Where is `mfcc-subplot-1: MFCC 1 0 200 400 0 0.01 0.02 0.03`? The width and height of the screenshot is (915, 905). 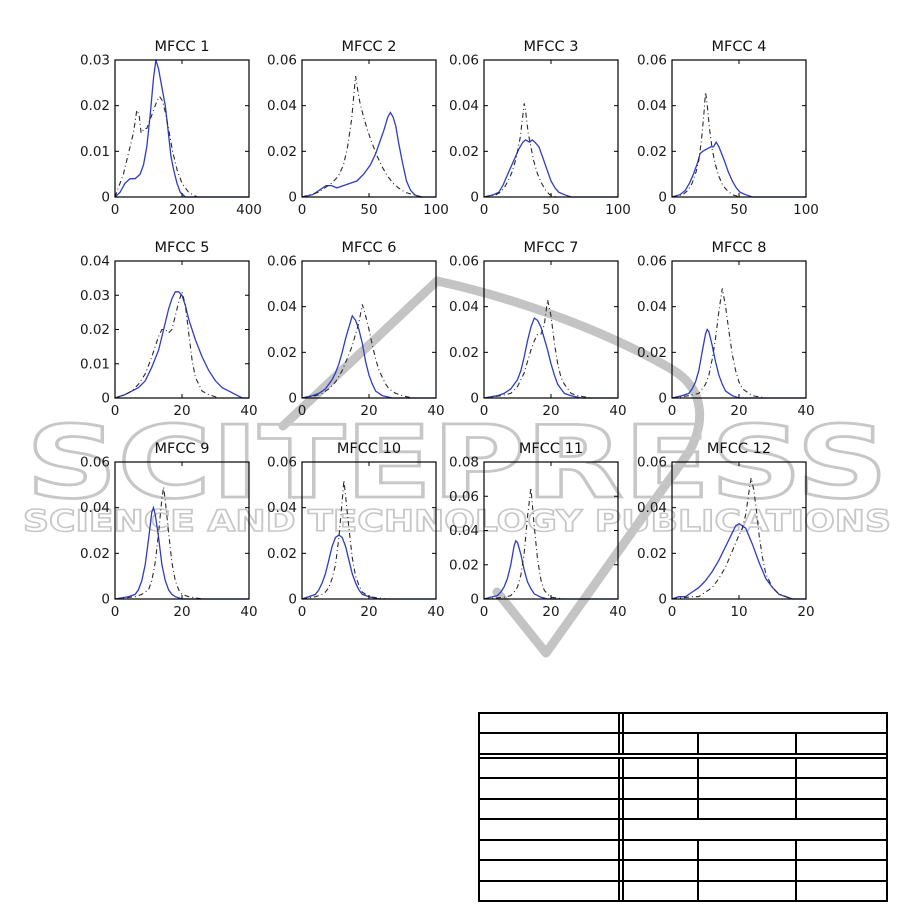
mfcc-subplot-1: MFCC 1 0 200 400 0 0.01 0.02 0.03 is located at coordinates (171, 128).